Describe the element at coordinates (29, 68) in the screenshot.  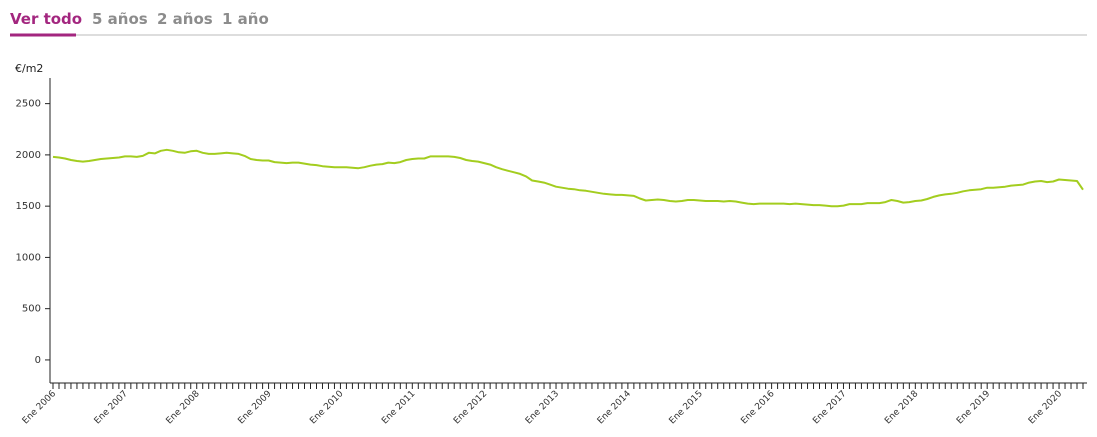
I see `y-axis-label: €/m2` at that location.